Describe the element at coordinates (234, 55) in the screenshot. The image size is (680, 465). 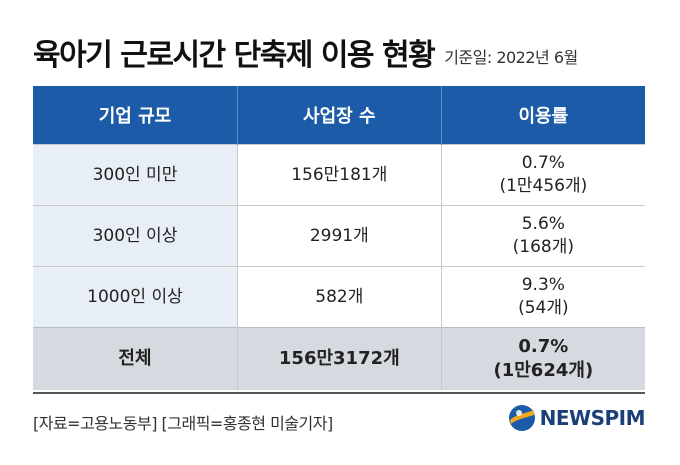
I see `page-title: 육아기 근로시간 단축제 이용 현황` at that location.